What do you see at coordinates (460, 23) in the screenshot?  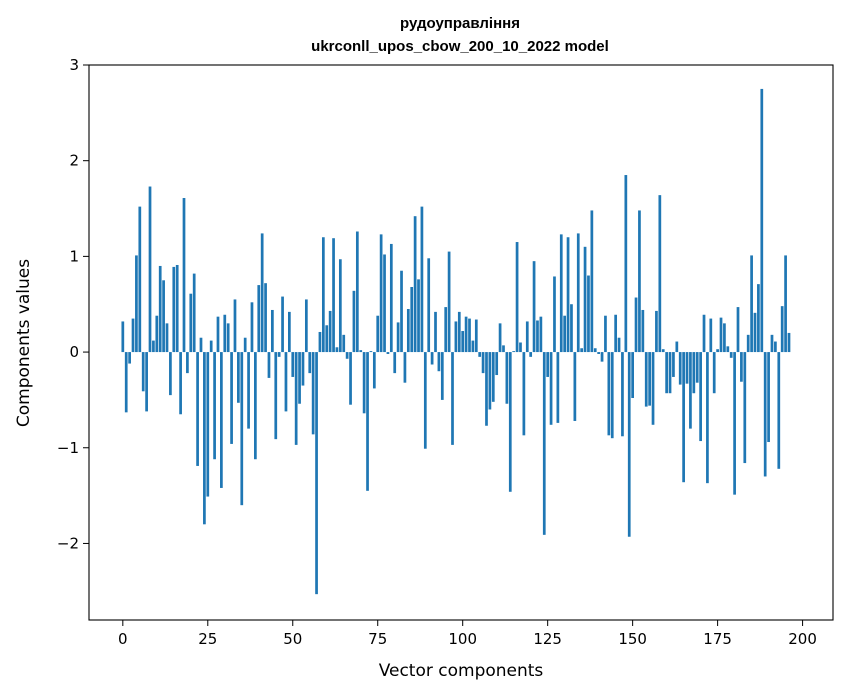 I see `chart-title-line1: рудоуправління` at bounding box center [460, 23].